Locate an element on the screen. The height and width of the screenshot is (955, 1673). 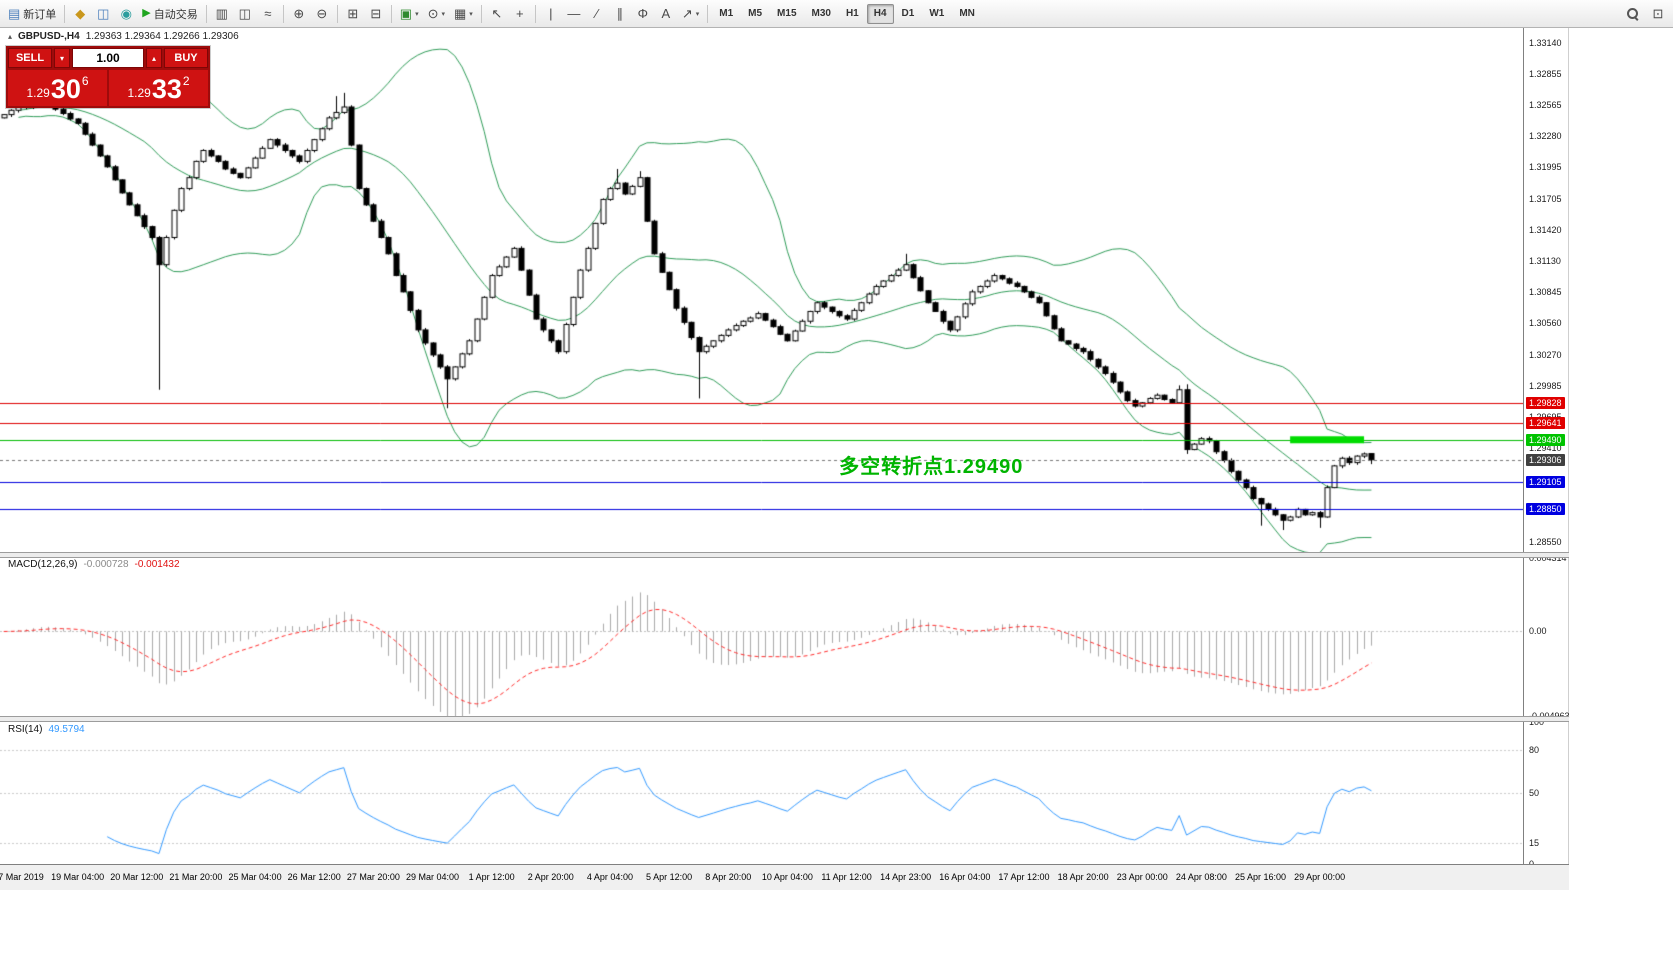
trendline-button: ∕ is located at coordinates (597, 14).